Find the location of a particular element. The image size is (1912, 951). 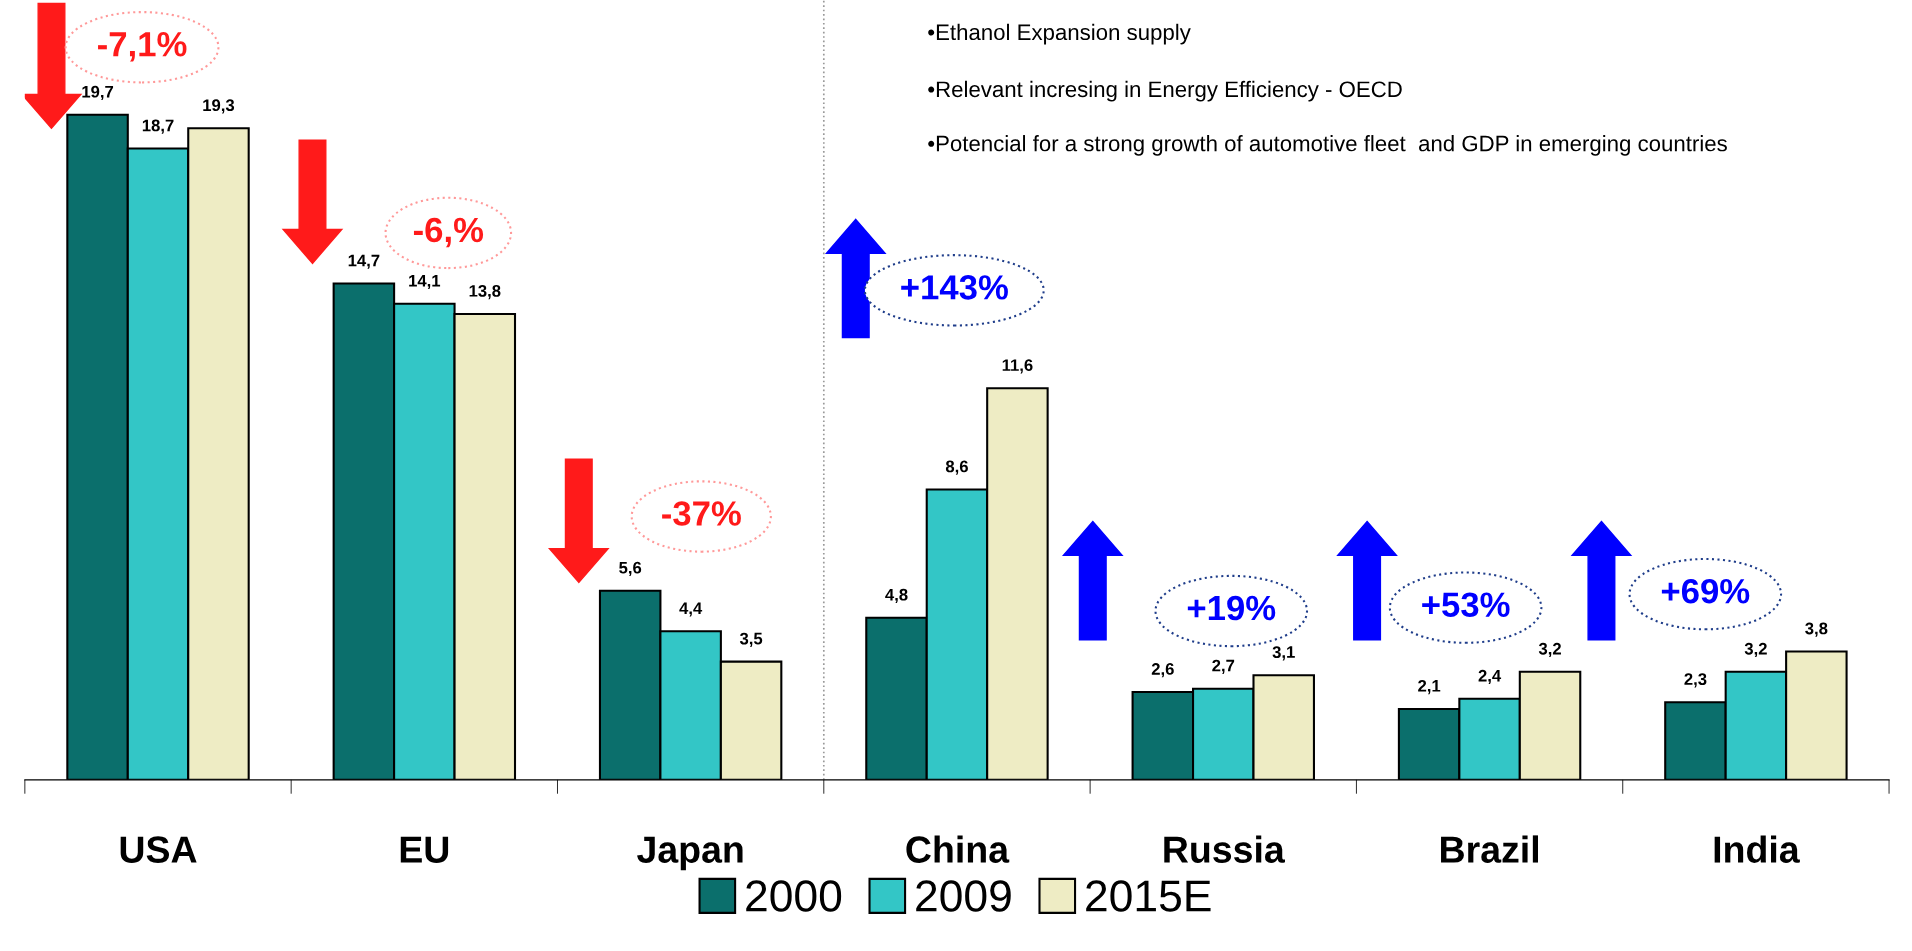

data-label: 19,7 is located at coordinates (98, 93).